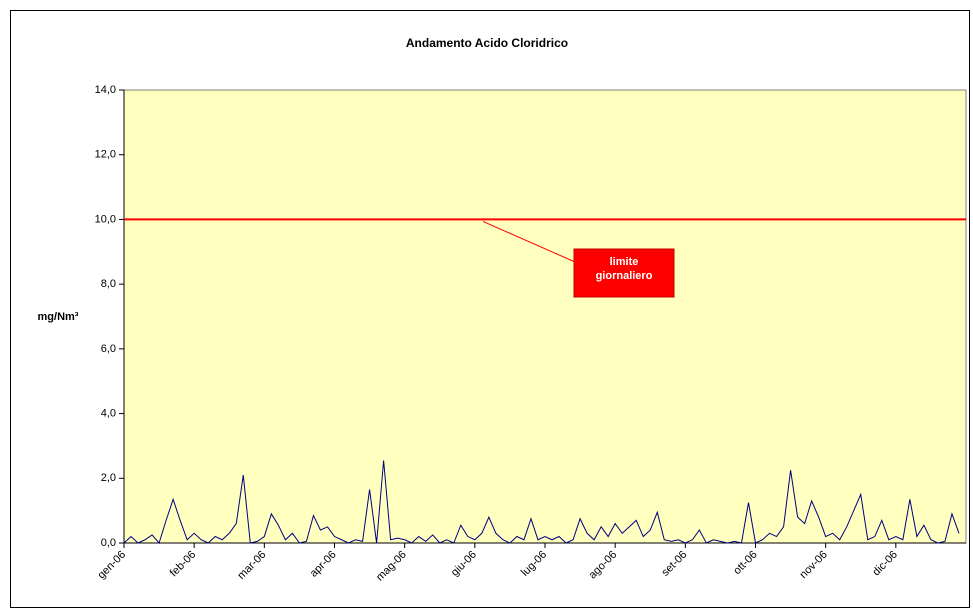  Describe the element at coordinates (529, 241) in the screenshot. I see `annotation-connector` at that location.